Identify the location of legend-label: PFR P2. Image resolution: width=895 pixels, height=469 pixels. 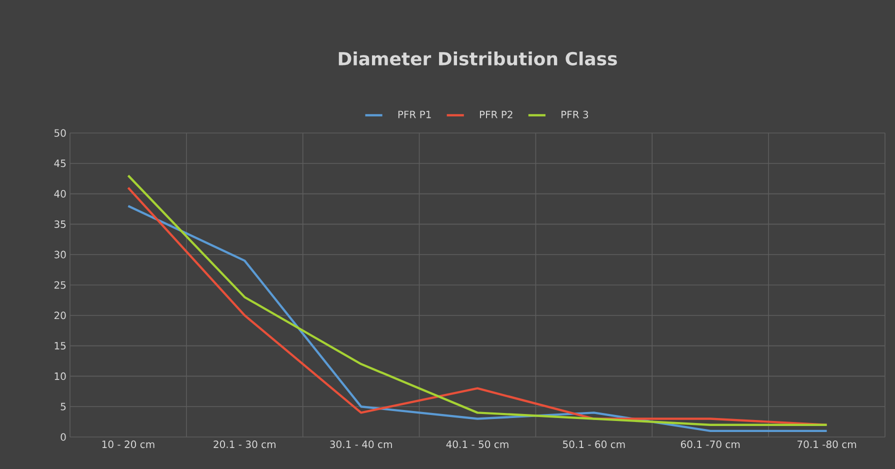
(496, 114).